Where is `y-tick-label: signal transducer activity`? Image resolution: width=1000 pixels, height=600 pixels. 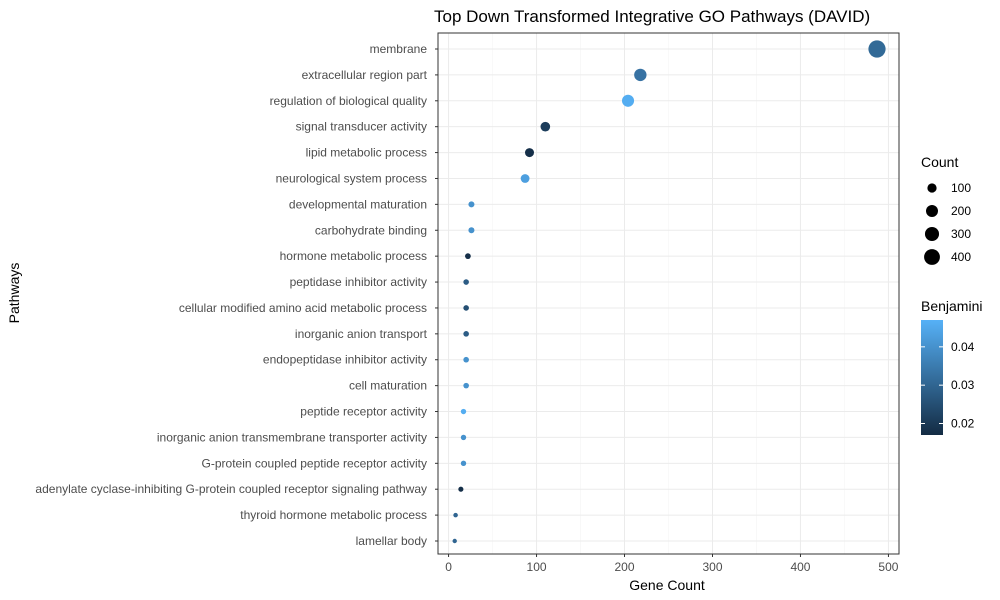 y-tick-label: signal transducer activity is located at coordinates (361, 127).